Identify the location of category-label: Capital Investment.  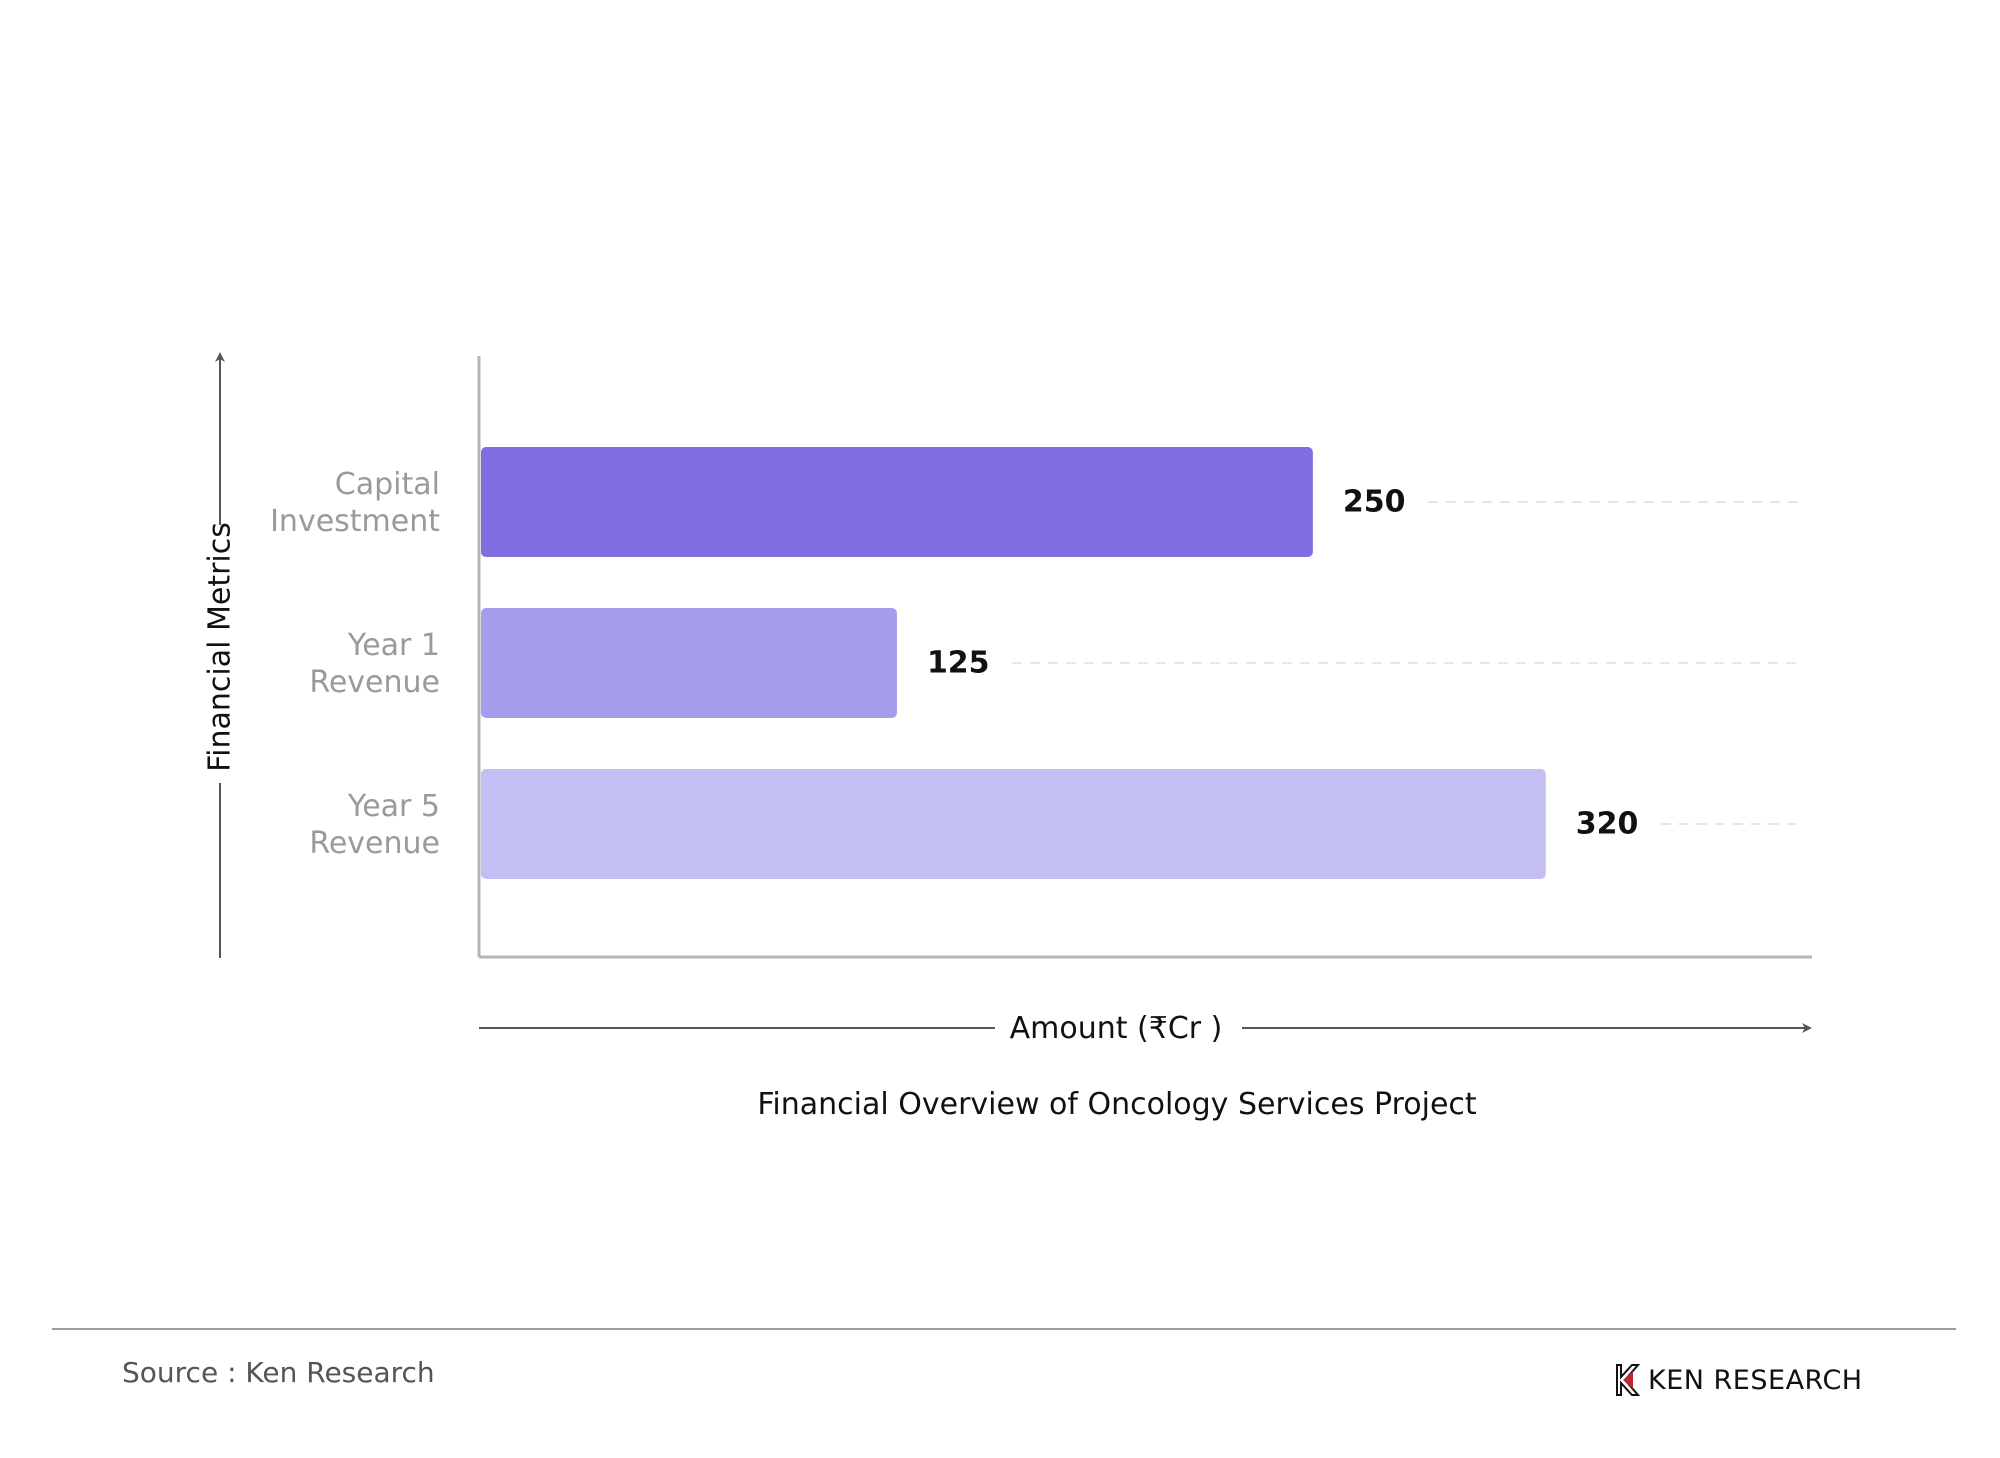
(355, 503).